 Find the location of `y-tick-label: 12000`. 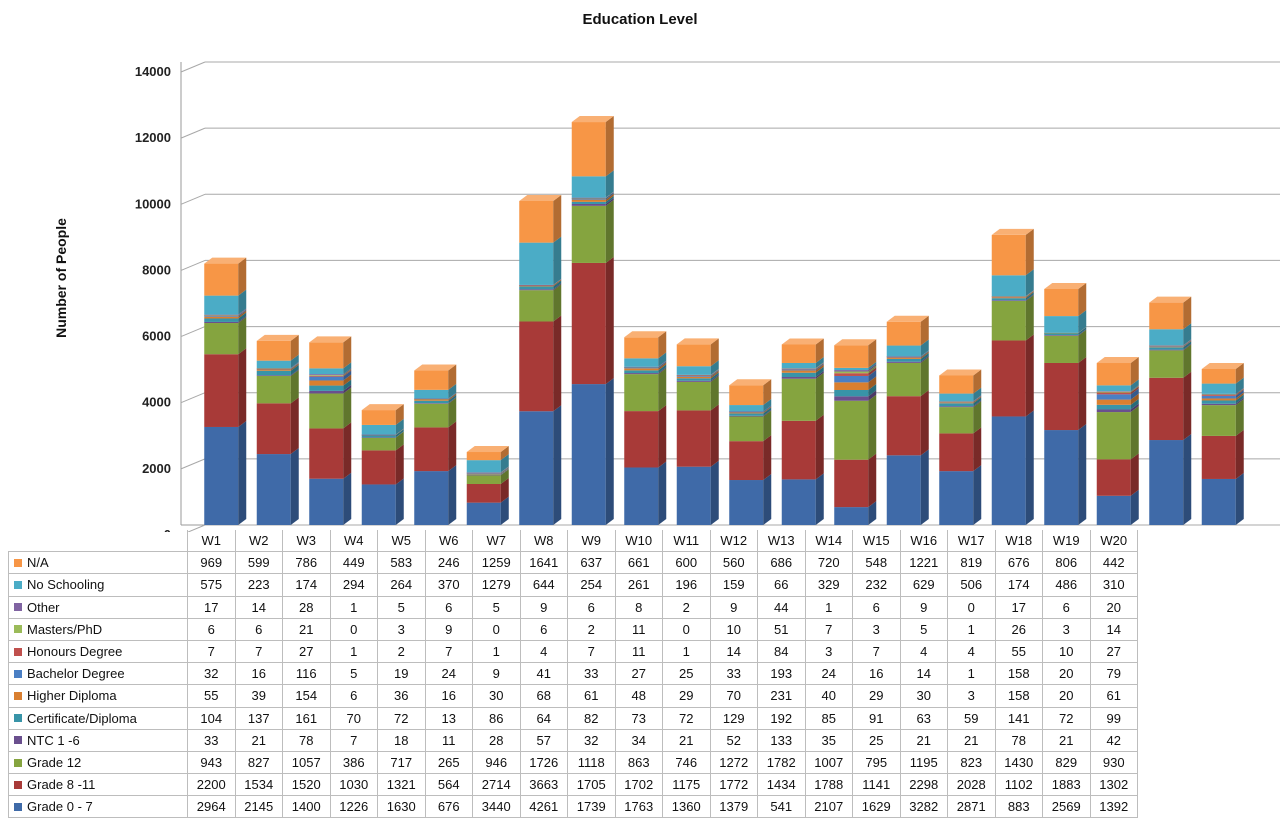

y-tick-label: 12000 is located at coordinates (153, 137).